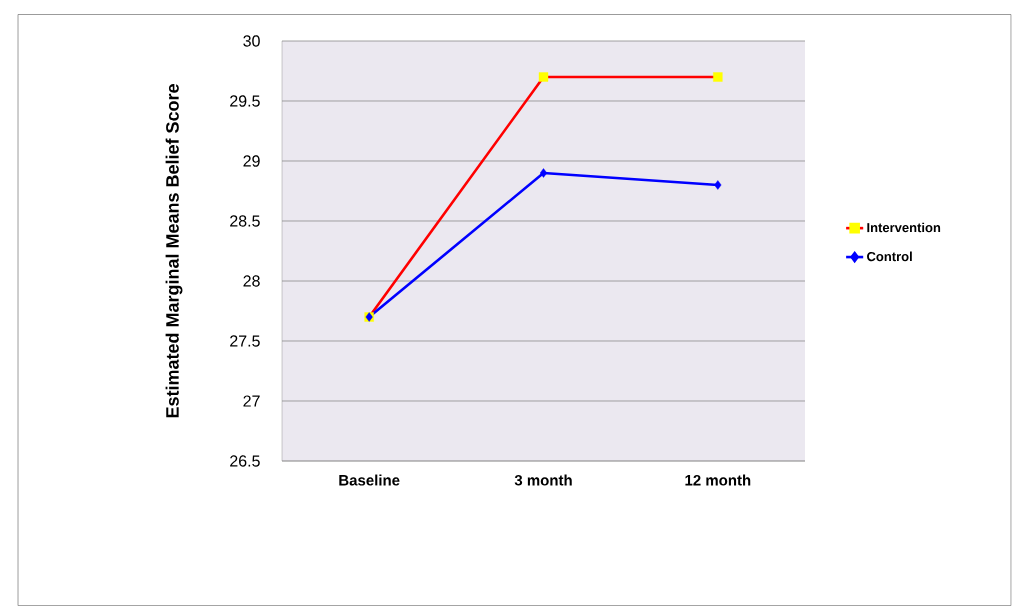  Describe the element at coordinates (245, 101) in the screenshot. I see `y-tick-label: 29.5` at that location.